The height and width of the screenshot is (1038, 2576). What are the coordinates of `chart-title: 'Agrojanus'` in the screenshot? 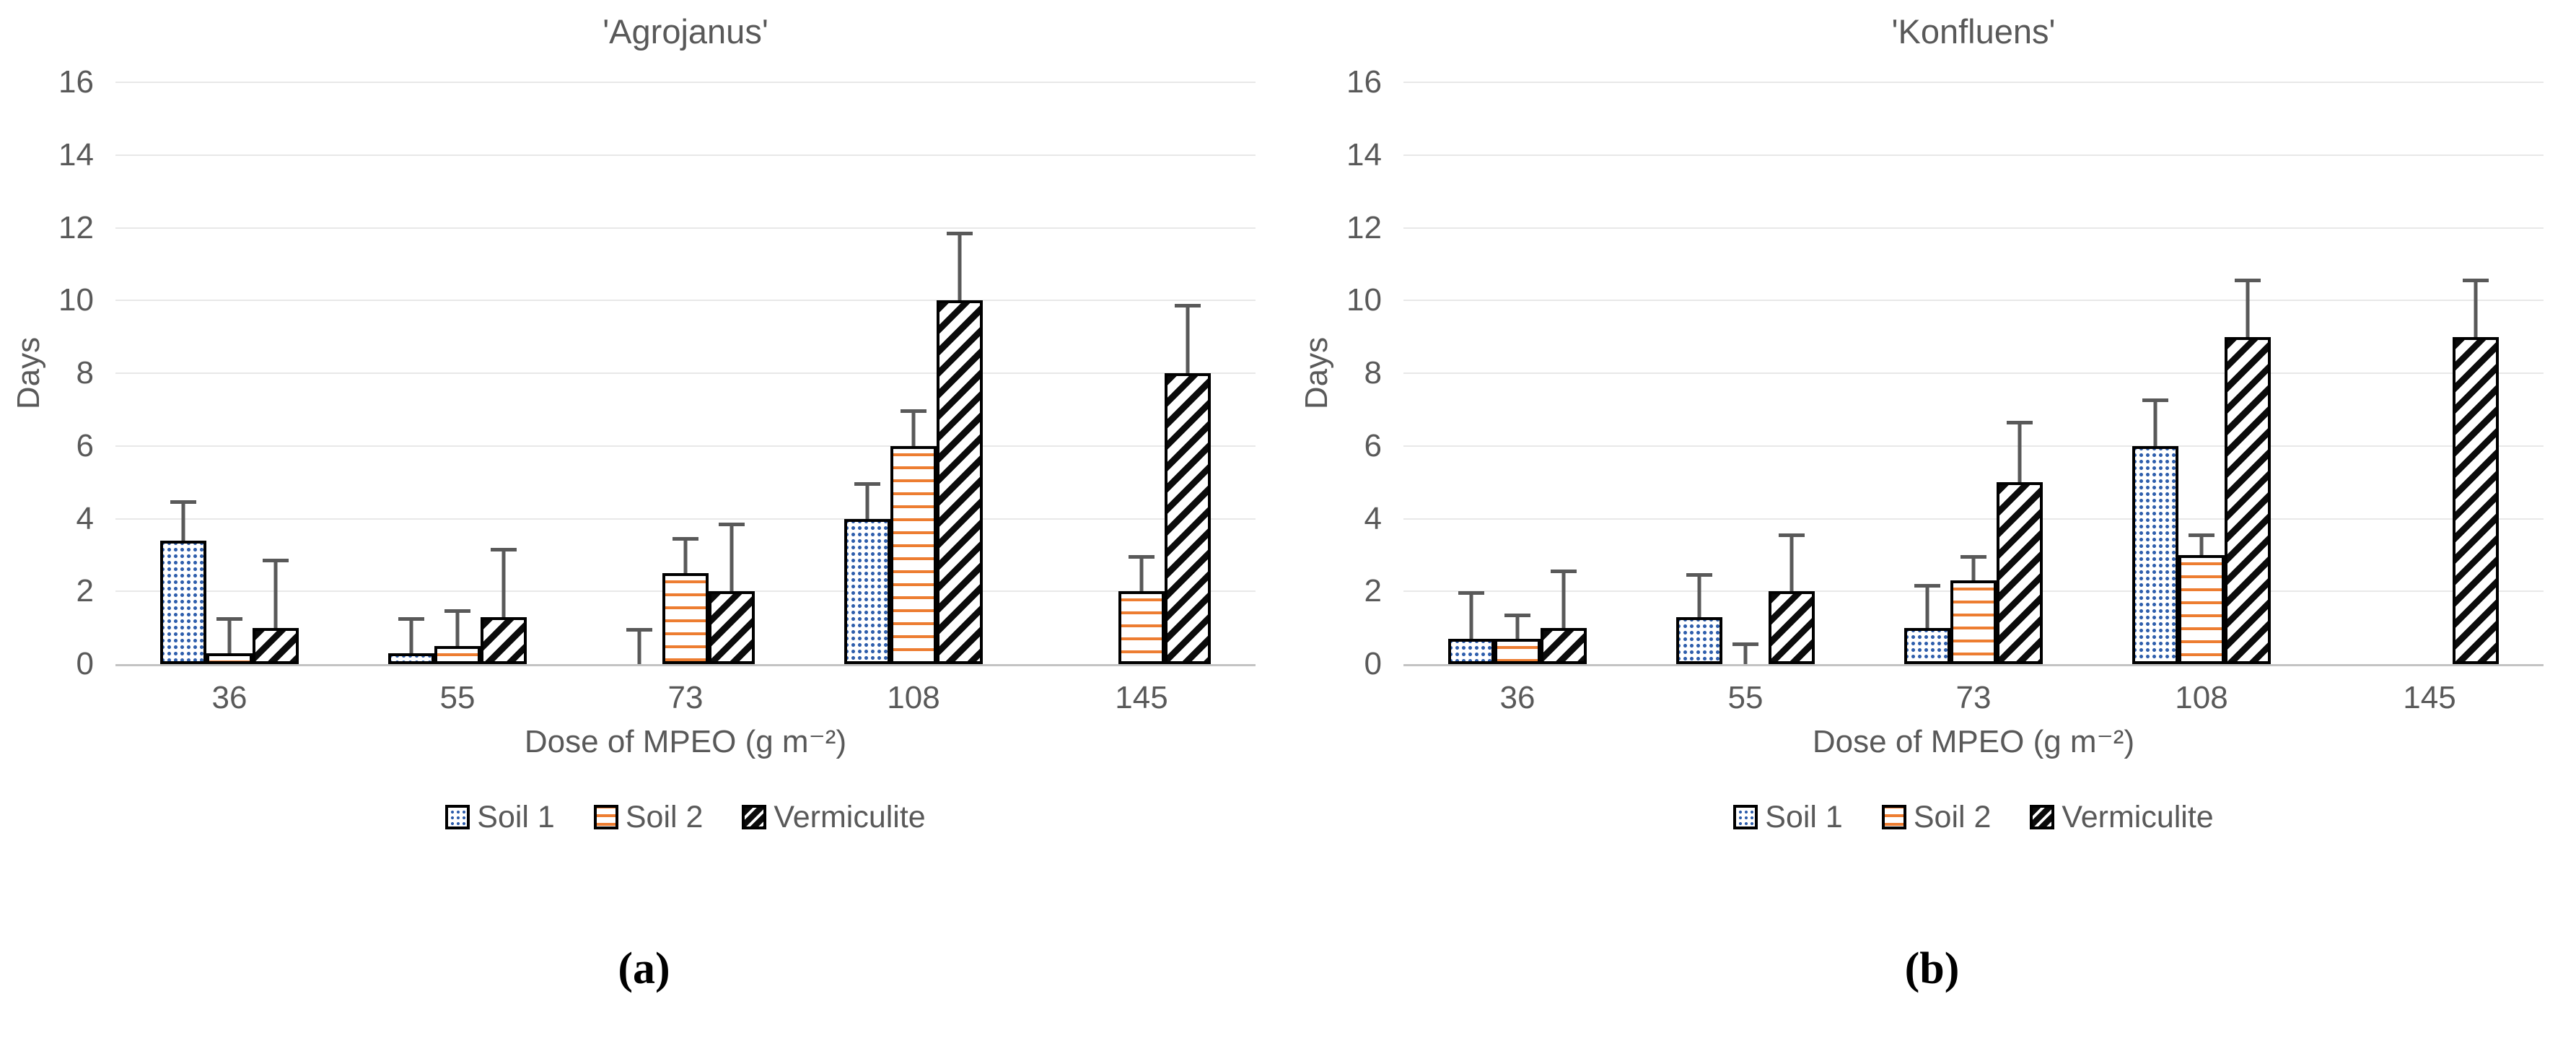 It's located at (685, 31).